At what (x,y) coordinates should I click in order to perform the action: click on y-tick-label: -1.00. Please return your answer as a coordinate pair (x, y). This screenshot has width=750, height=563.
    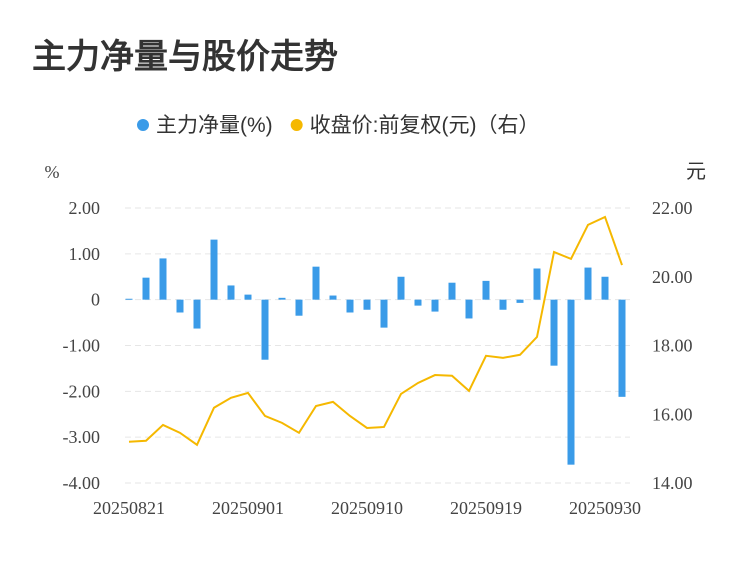
    Looking at the image, I should click on (82, 346).